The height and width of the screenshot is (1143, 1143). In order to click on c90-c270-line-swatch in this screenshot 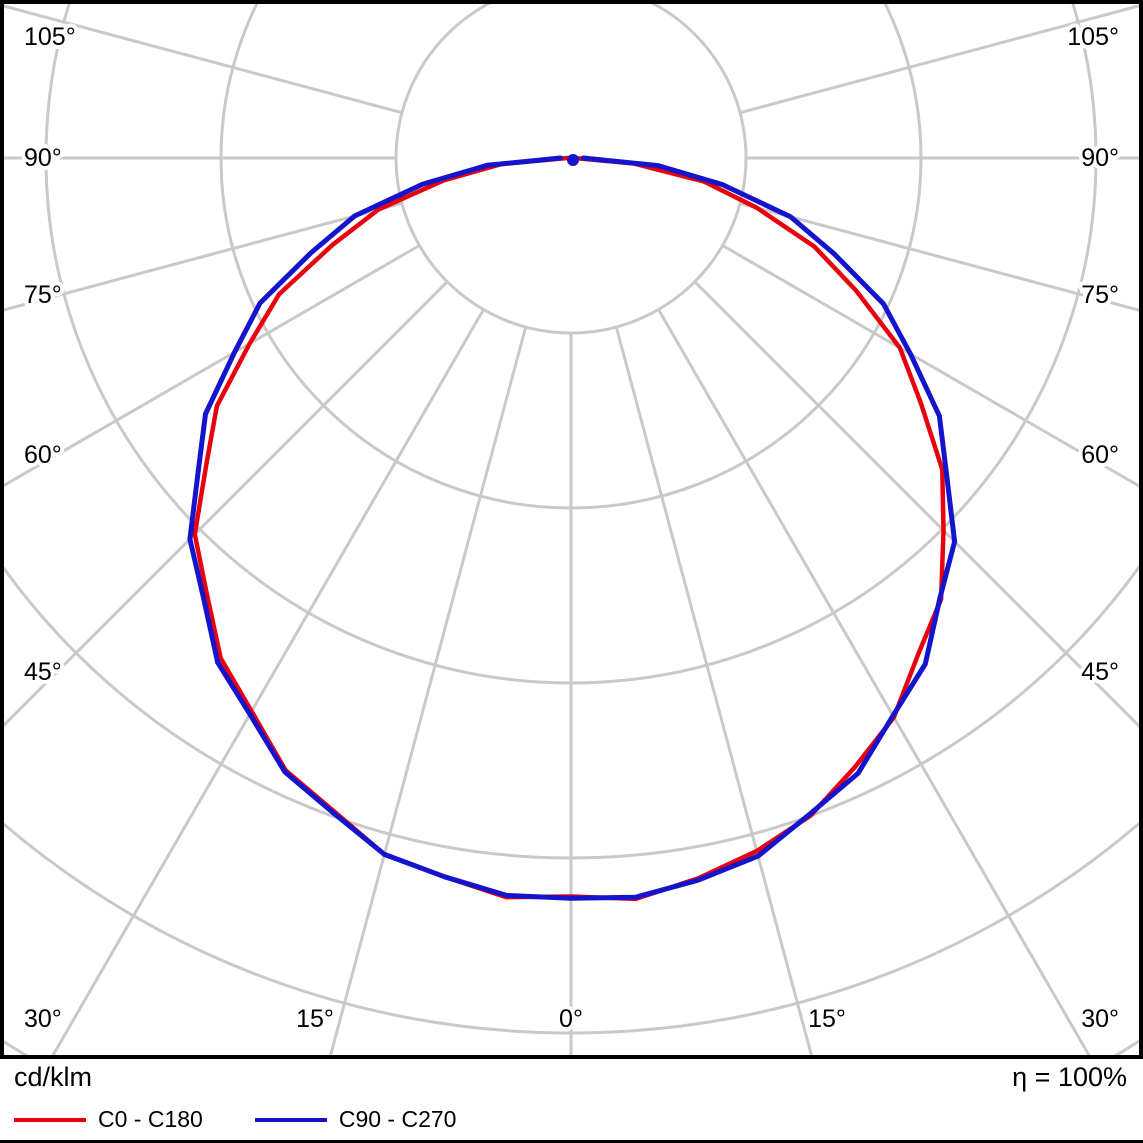, I will do `click(290, 1119)`.